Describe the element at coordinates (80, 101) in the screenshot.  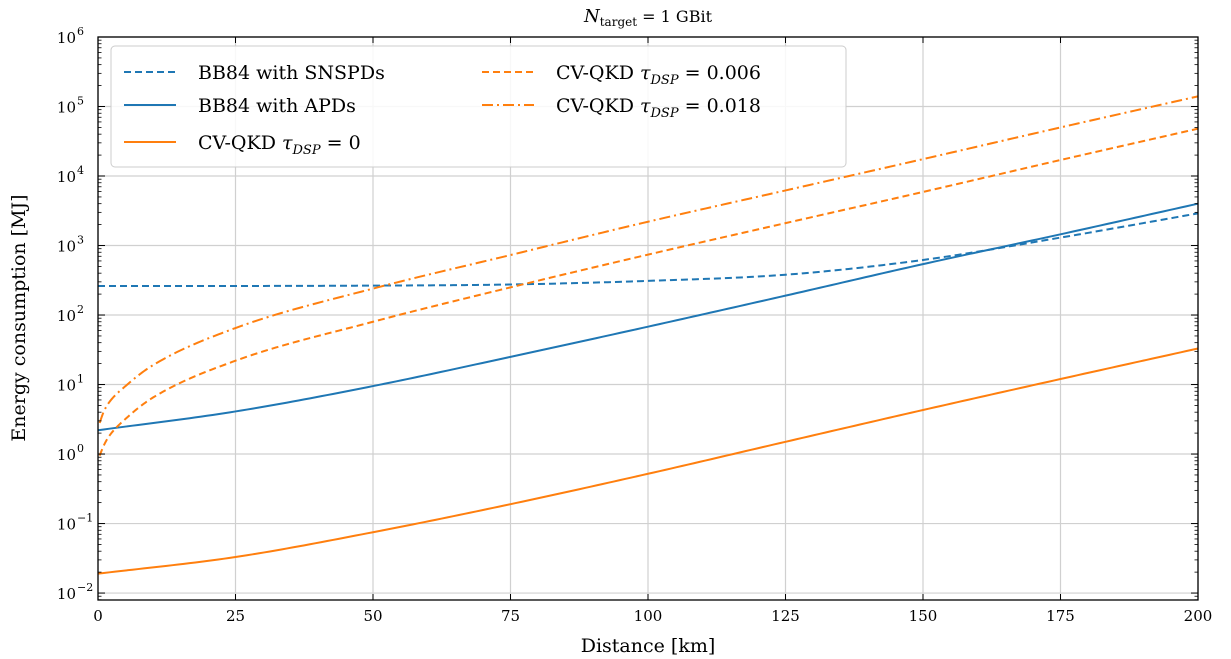
I see `y-tick-exponent: 5` at that location.